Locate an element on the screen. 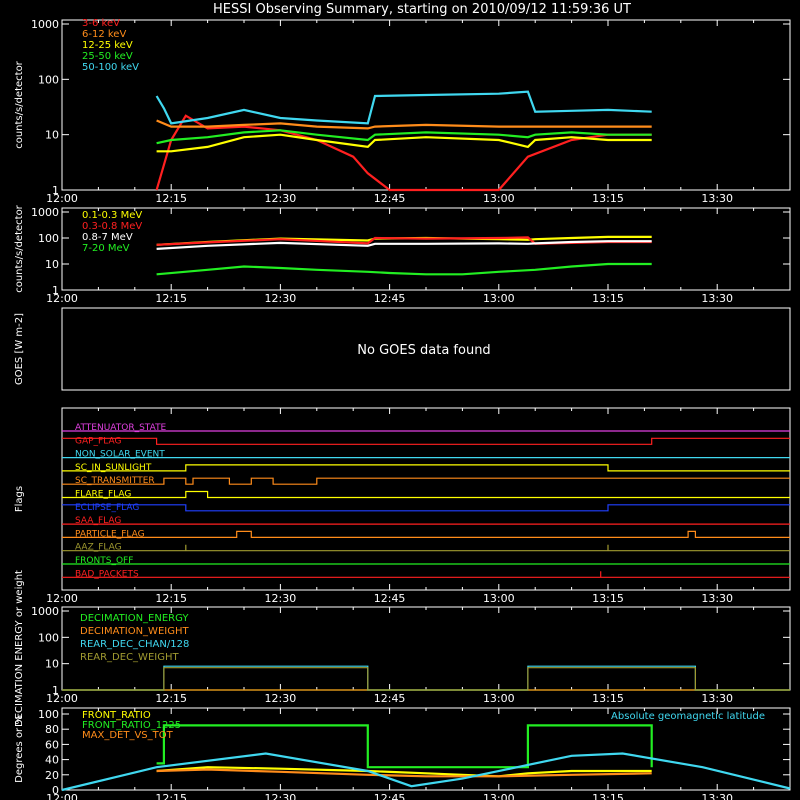  flag-label: NON_SOLAR_EVENT is located at coordinates (120, 455).